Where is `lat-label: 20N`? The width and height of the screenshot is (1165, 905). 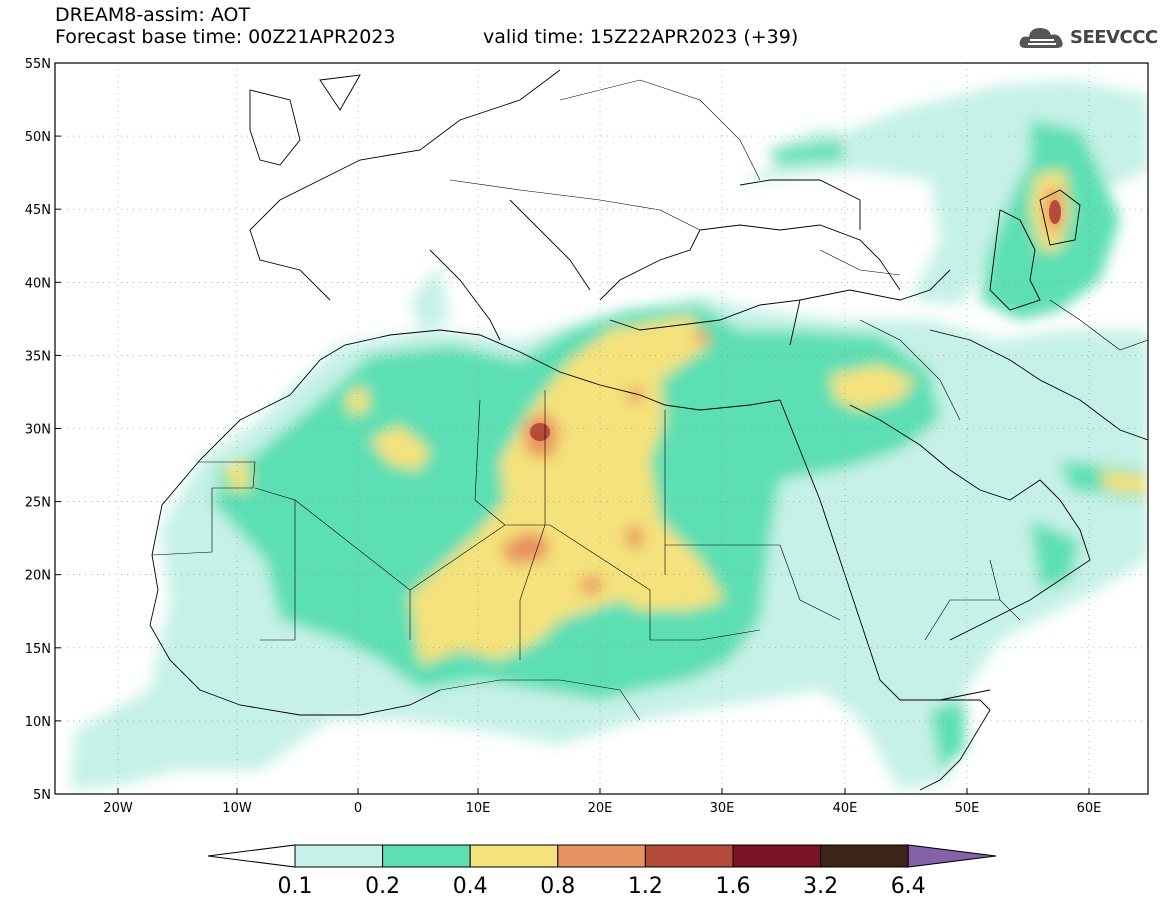 lat-label: 20N is located at coordinates (38, 576).